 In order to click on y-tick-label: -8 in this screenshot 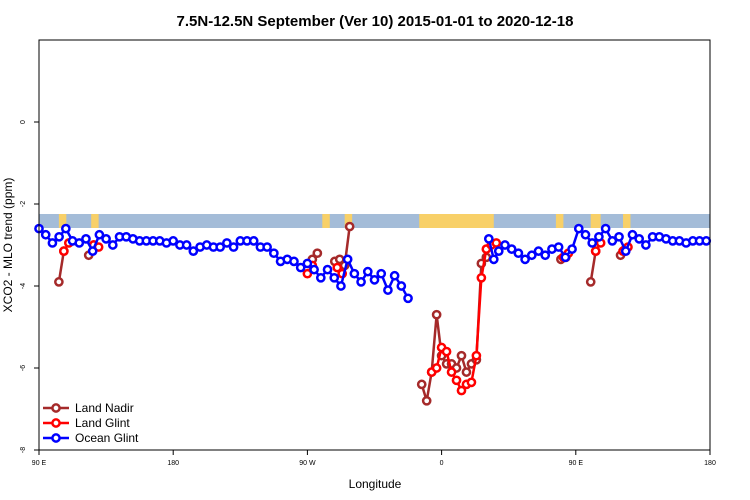, I will do `click(23, 450)`.